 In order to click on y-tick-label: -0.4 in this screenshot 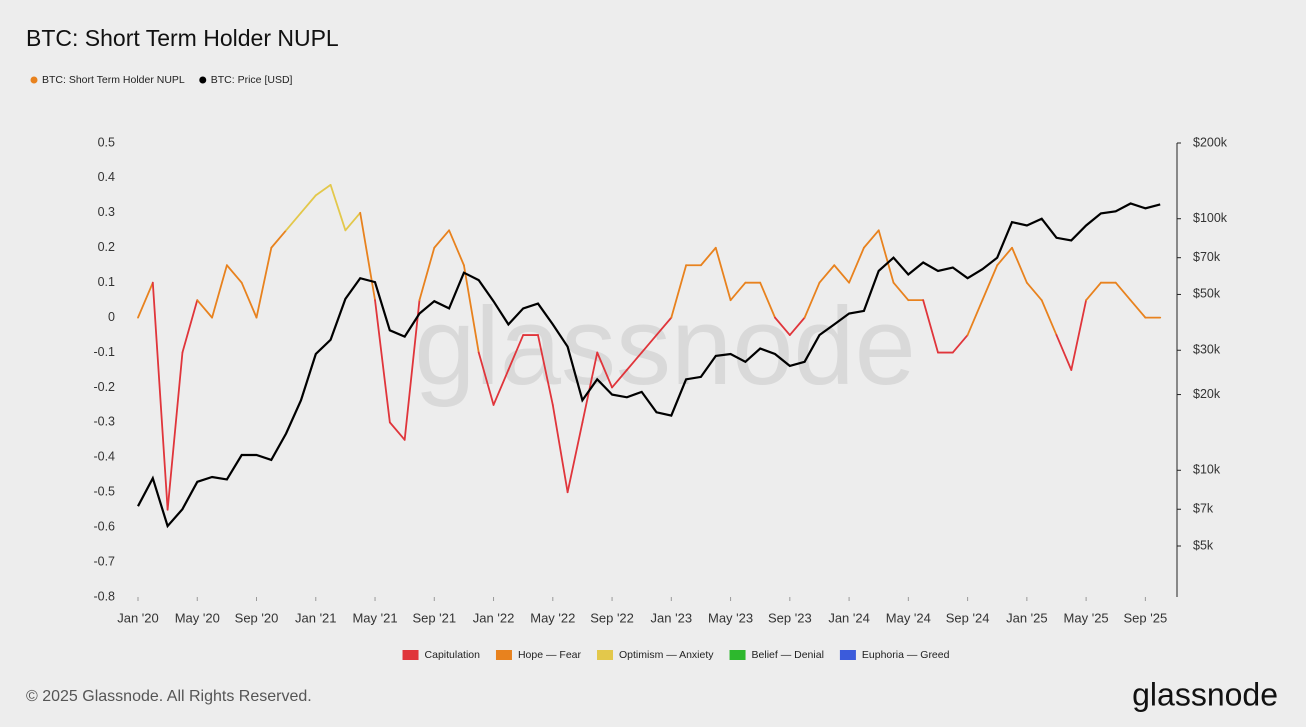, I will do `click(104, 457)`.